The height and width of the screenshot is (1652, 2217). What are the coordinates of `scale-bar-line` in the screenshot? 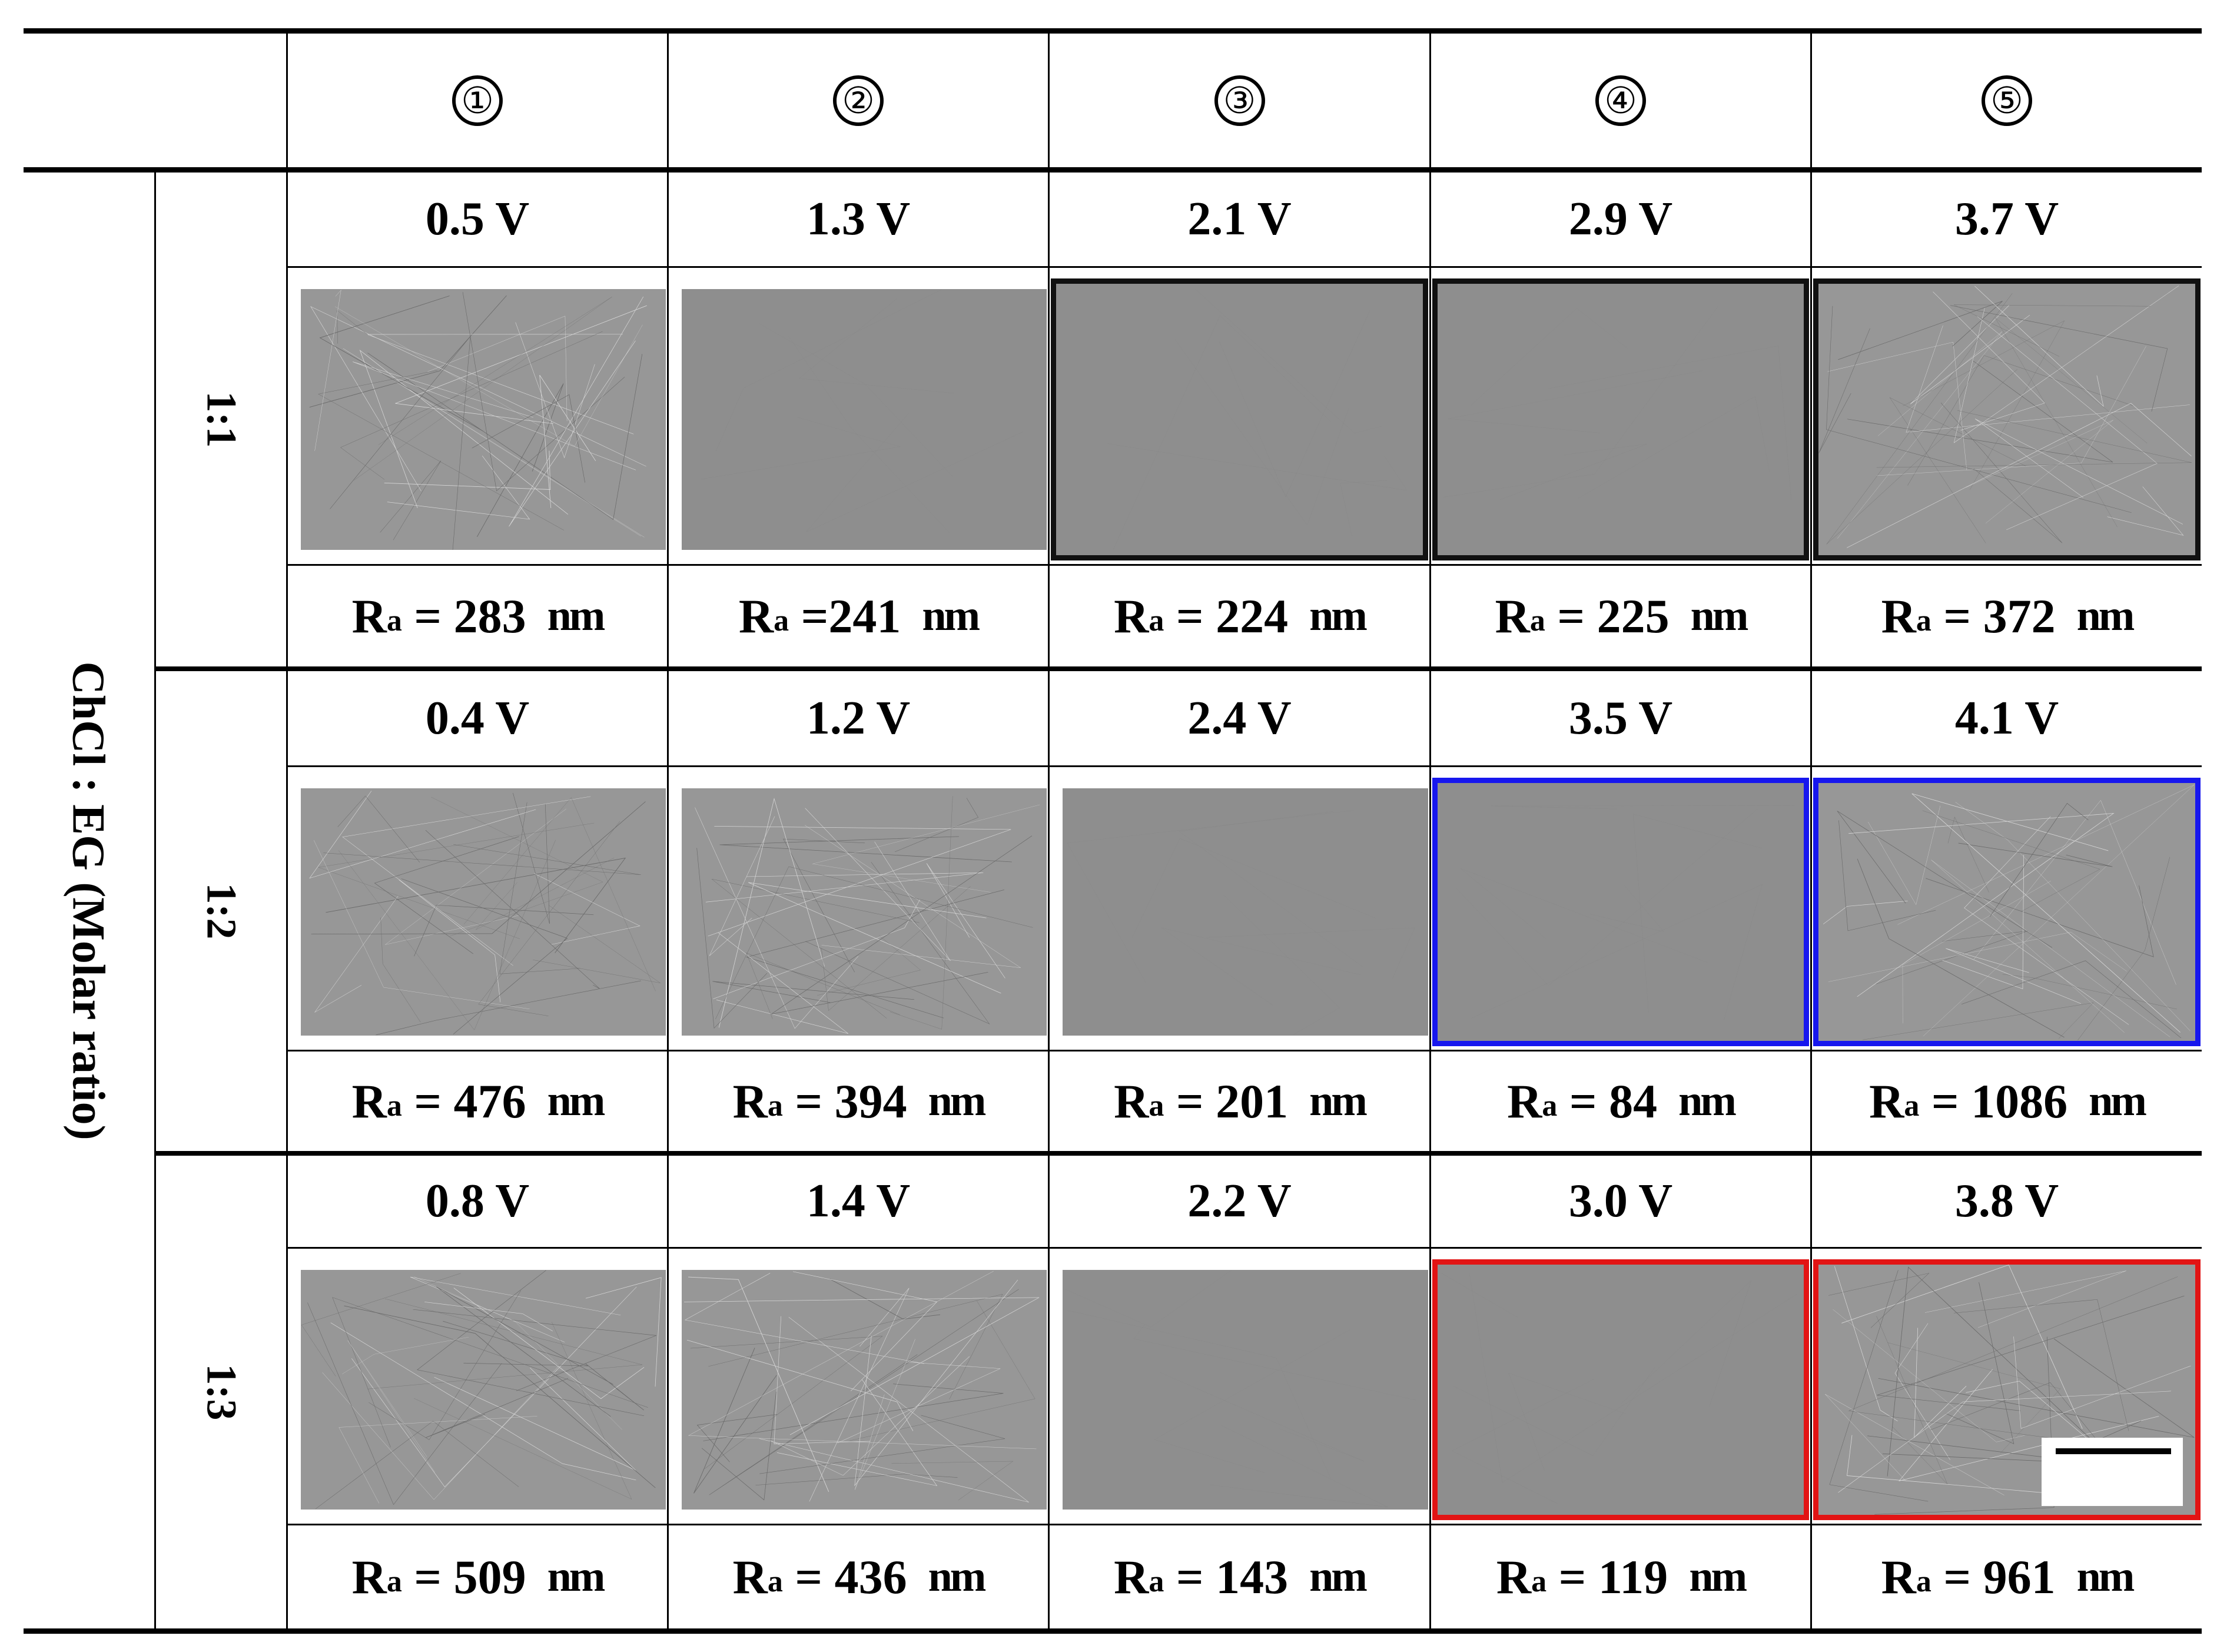 It's located at (2113, 1451).